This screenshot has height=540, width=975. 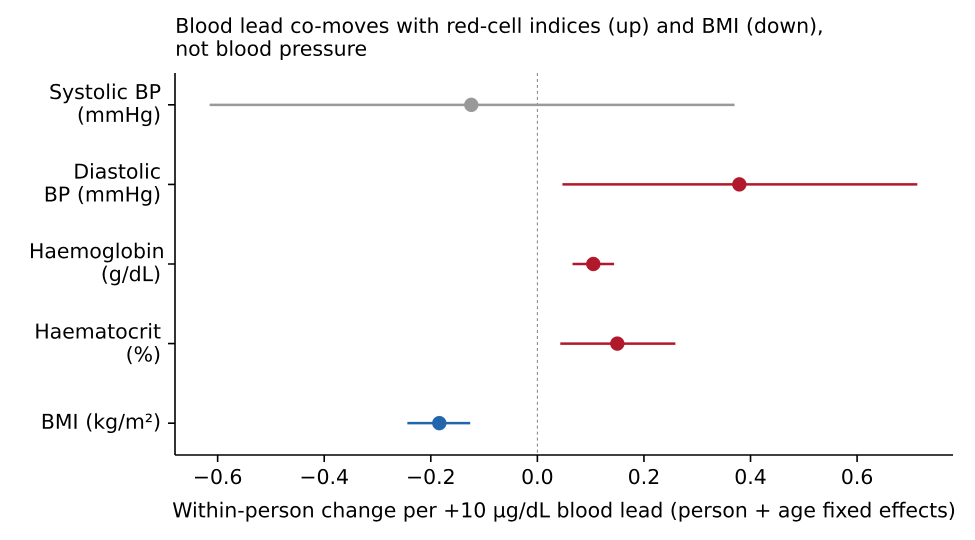 I want to click on y-tick-label: Haemoglobin (g/dL), so click(x=97, y=264).